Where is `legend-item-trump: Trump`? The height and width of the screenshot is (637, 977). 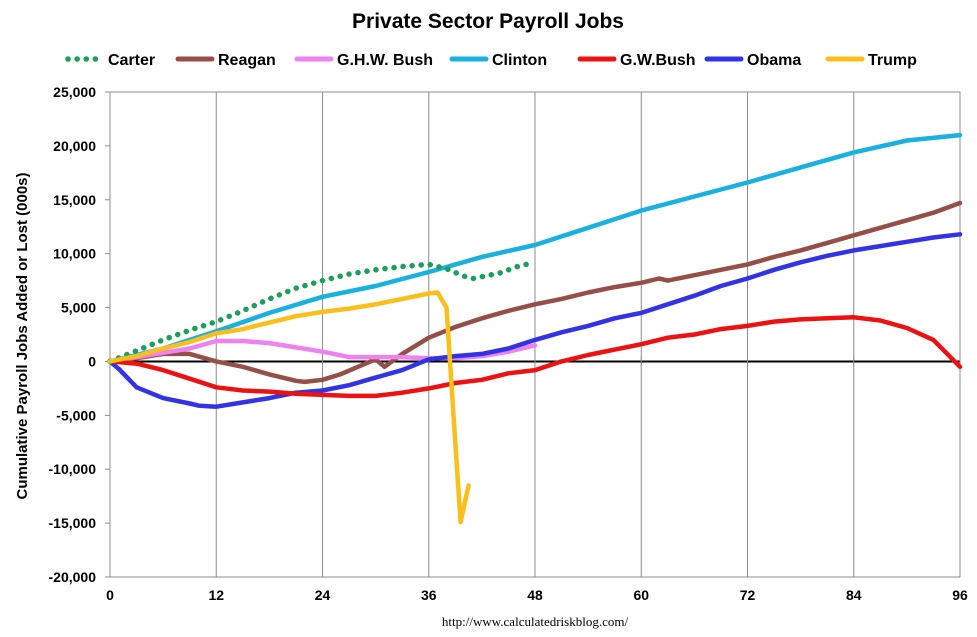 legend-item-trump: Trump is located at coordinates (871, 60).